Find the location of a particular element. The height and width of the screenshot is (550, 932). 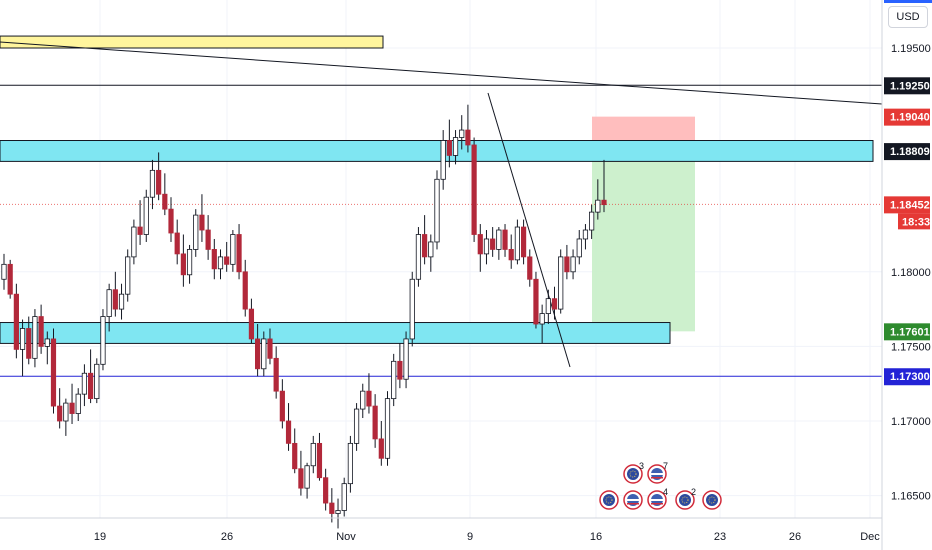

time-axis: 19 26 Nov 9 16 23 26 Dec is located at coordinates (441, 530).